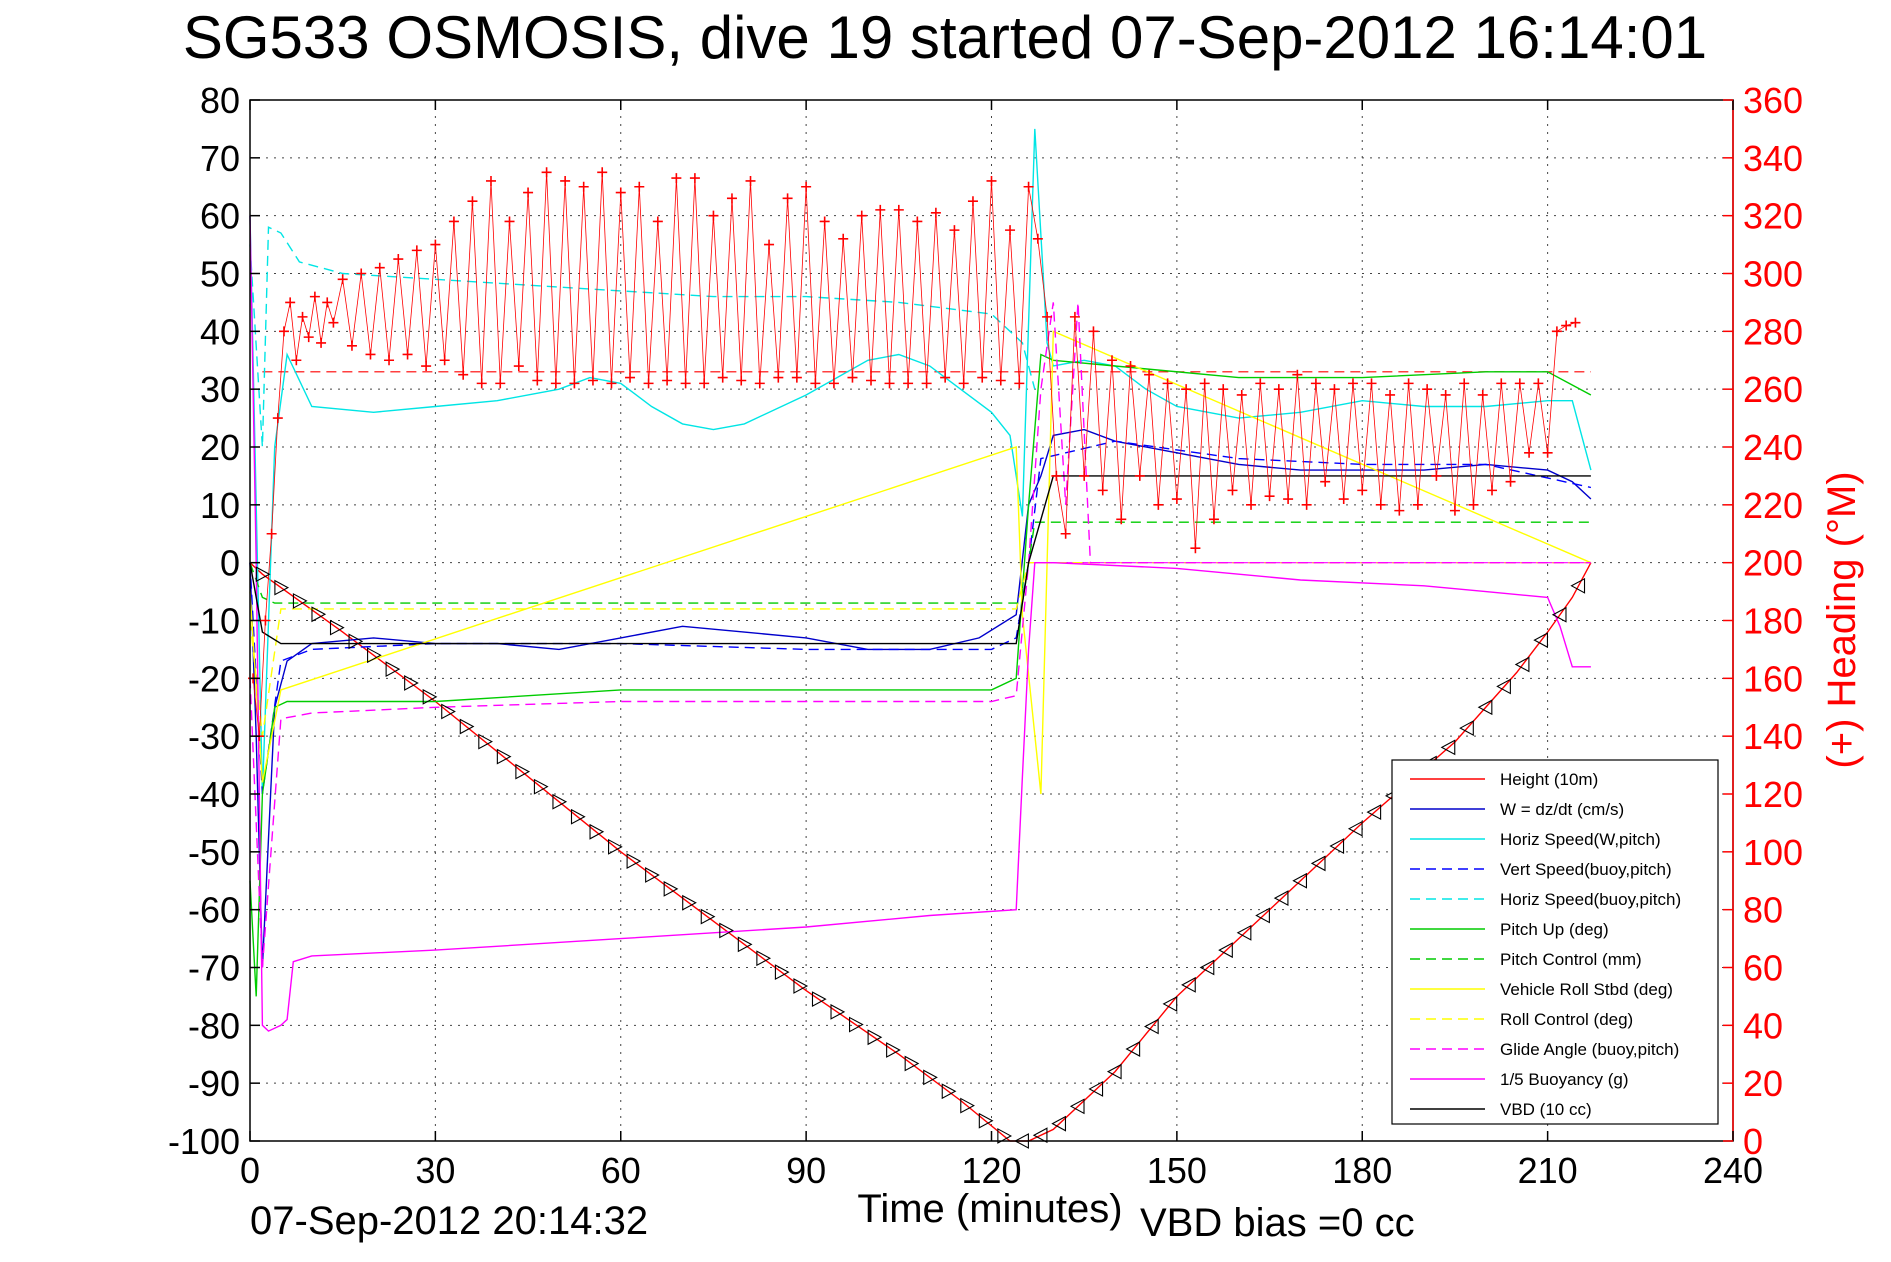  What do you see at coordinates (220, 331) in the screenshot?
I see `y-tick-label: 40` at bounding box center [220, 331].